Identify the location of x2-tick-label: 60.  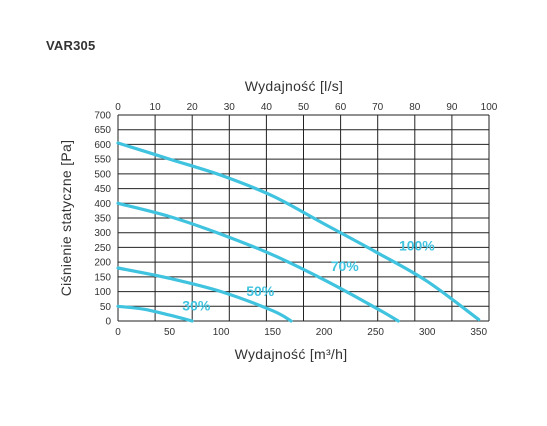
(341, 107).